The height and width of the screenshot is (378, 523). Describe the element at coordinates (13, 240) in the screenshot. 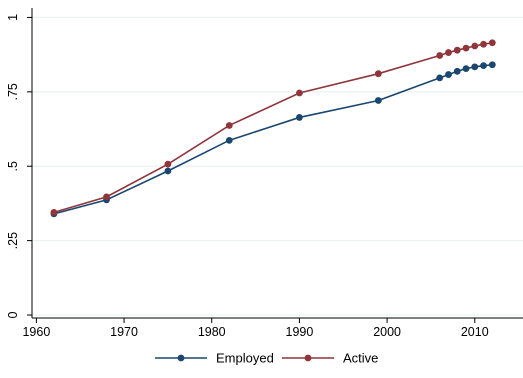

I see `y-tick-label: .25` at that location.